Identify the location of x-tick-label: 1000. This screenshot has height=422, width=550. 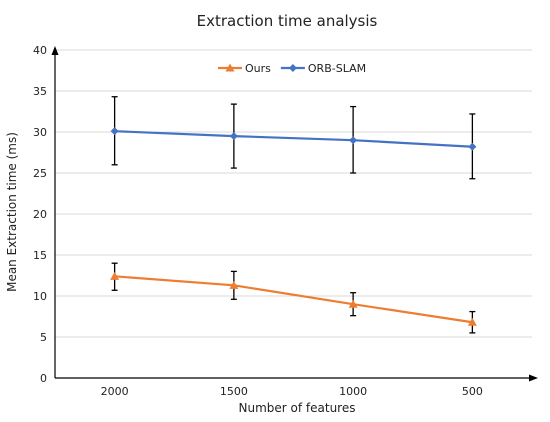
(353, 391).